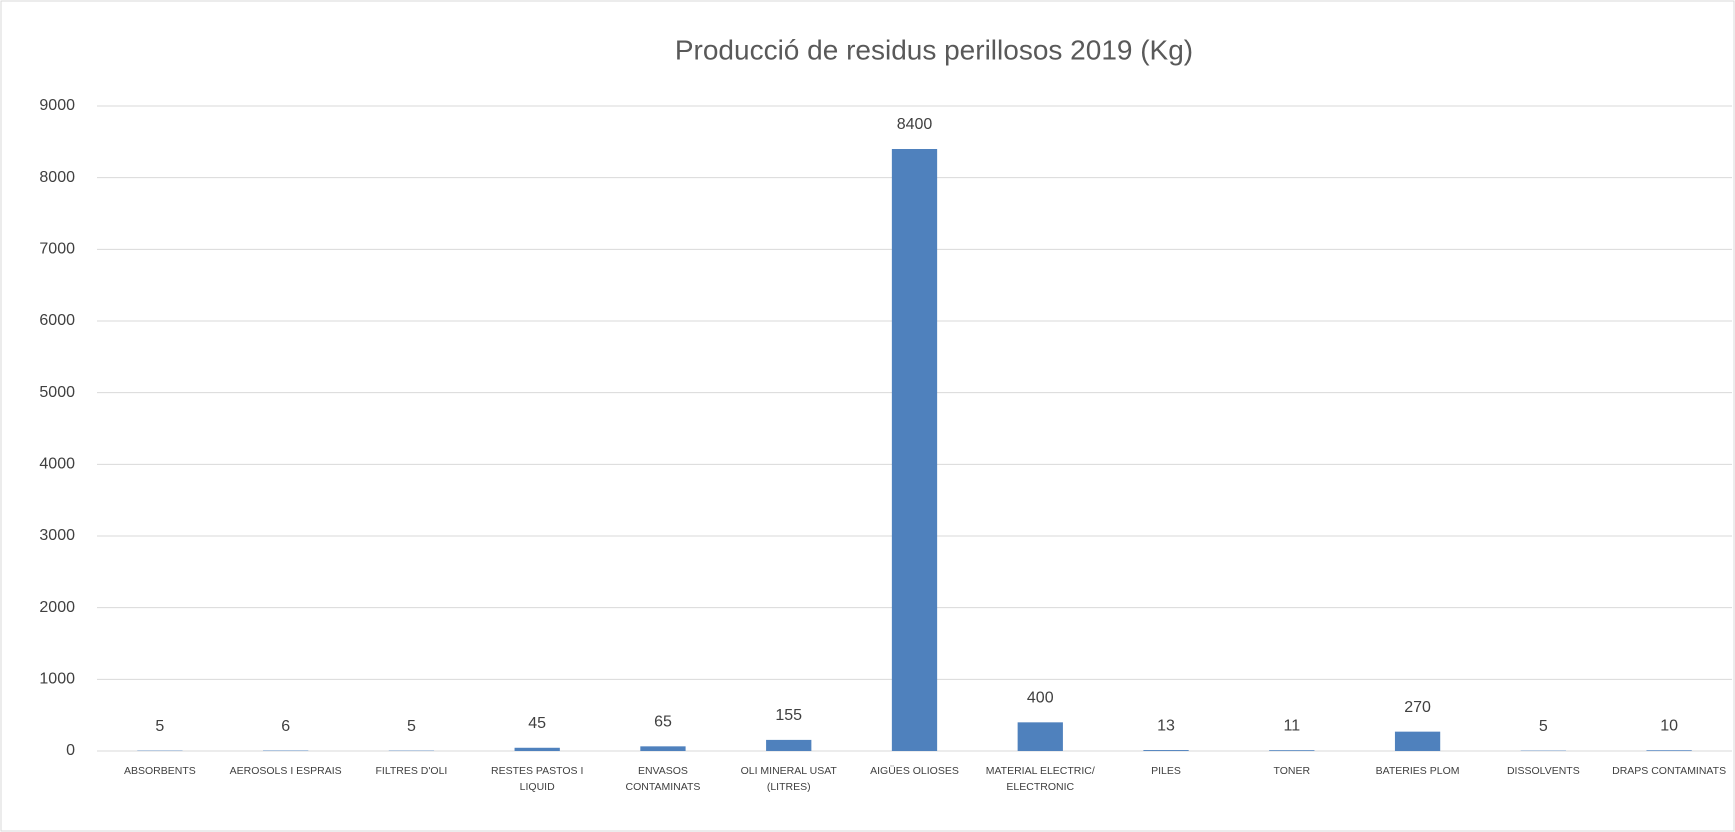 This screenshot has width=1735, height=832. What do you see at coordinates (1292, 771) in the screenshot?
I see `x-tick-label: TONER` at bounding box center [1292, 771].